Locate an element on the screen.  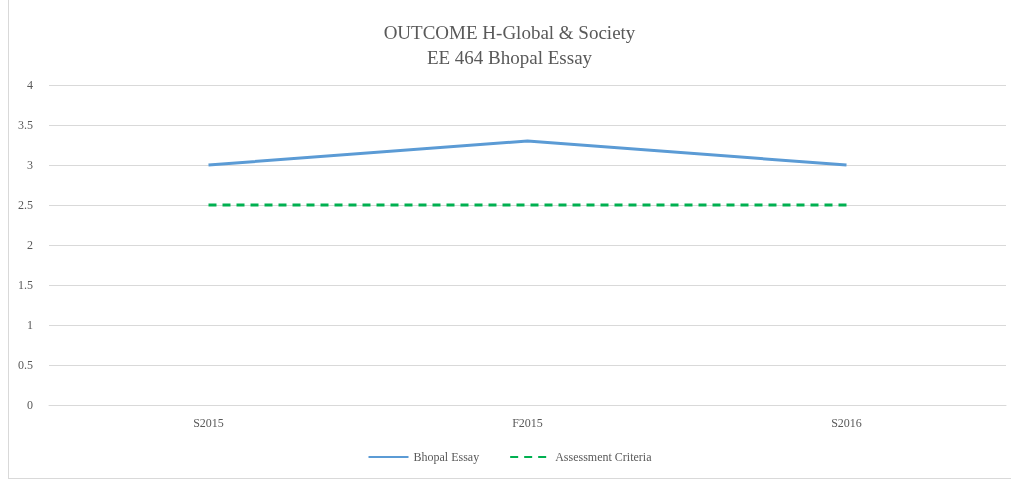
y-tick-label: 1.5 is located at coordinates (25, 285).